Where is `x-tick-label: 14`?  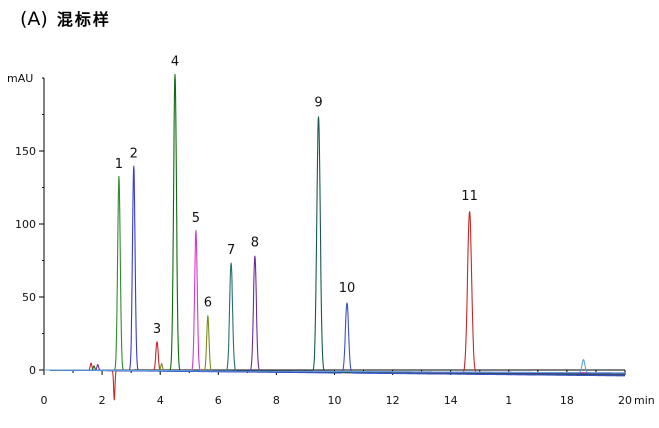 x-tick-label: 14 is located at coordinates (451, 400).